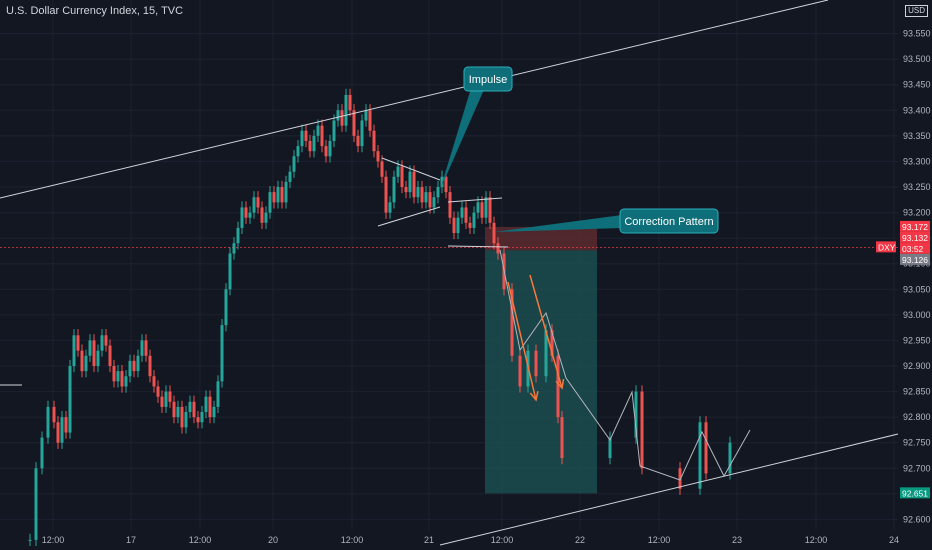 The width and height of the screenshot is (932, 550). What do you see at coordinates (913, 249) in the screenshot?
I see `price-tag-label: 03:52` at bounding box center [913, 249].